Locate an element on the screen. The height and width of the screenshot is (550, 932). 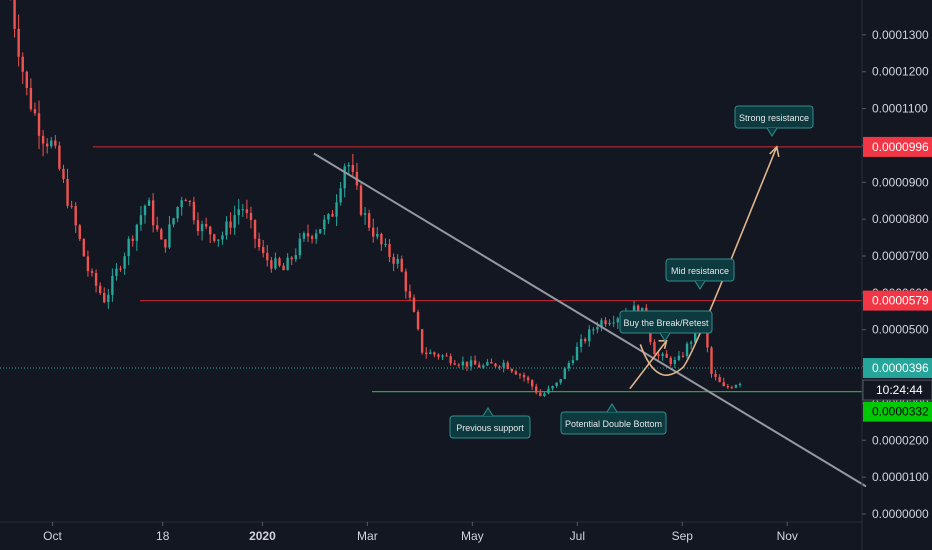
projection-path is located at coordinates (708, 261).